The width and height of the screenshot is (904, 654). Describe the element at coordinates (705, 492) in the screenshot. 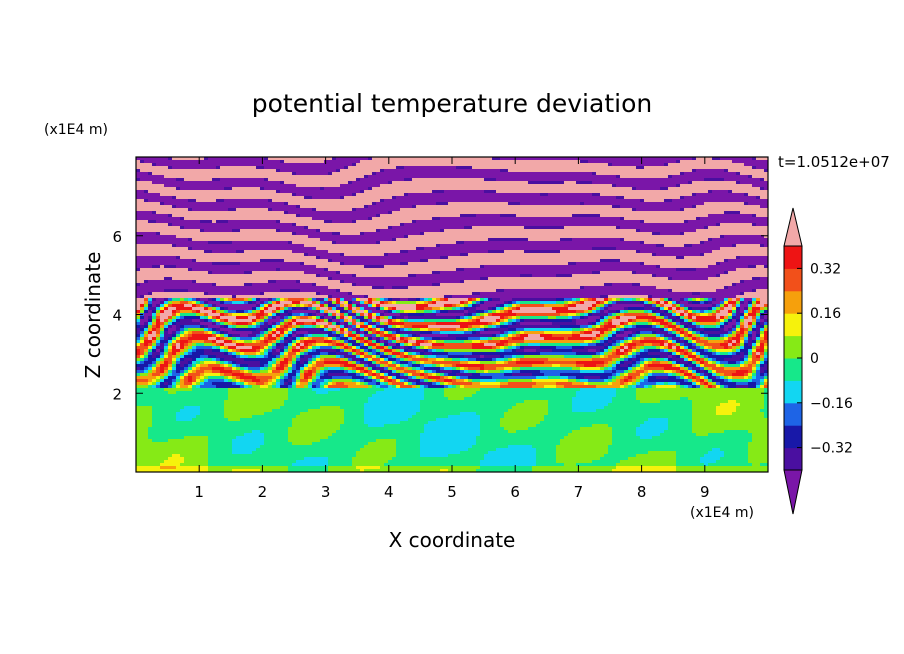

I see `x-tick-label: 9` at that location.